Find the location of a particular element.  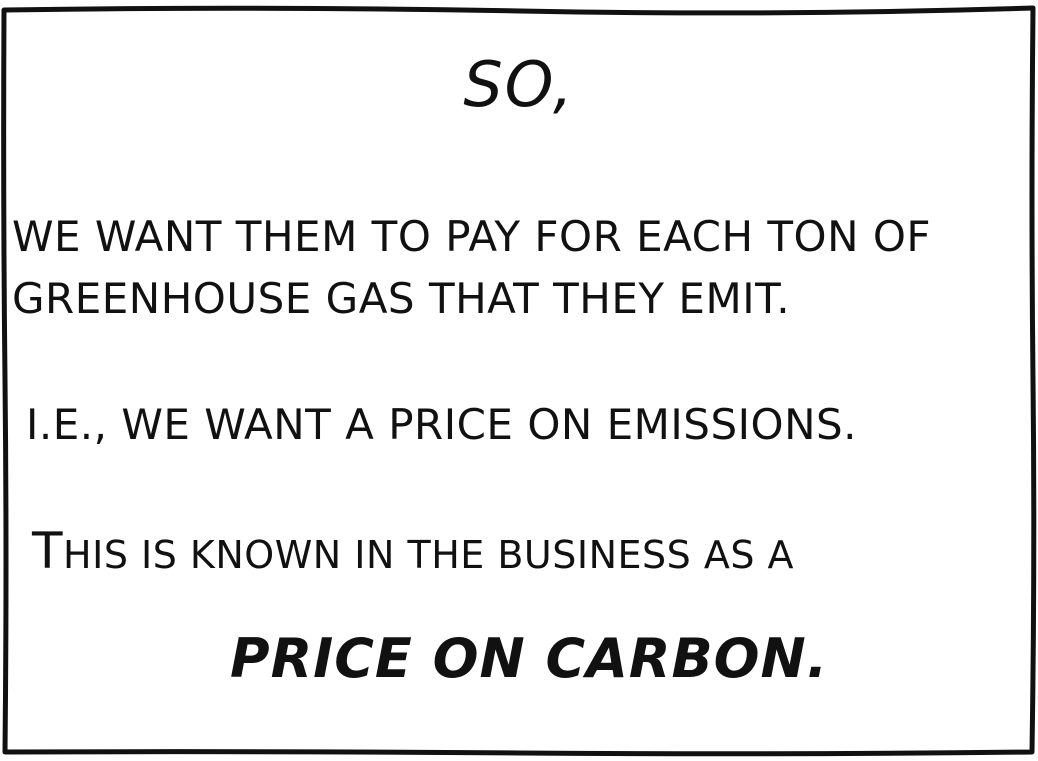

caption-line-4-rest: HIS IS KNOWN IN THE BUSINESS AS A is located at coordinates (429, 555).